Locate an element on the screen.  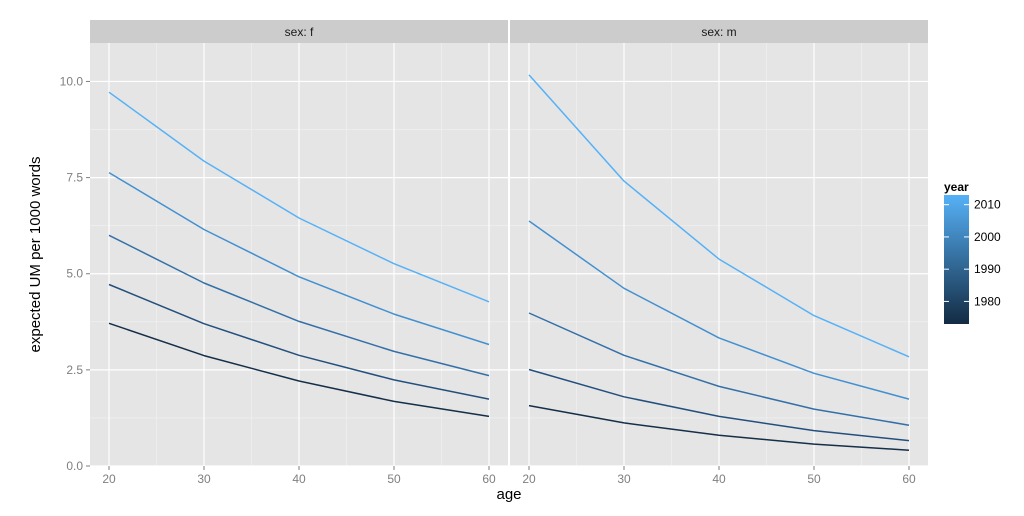
y-axis-title: expected UM per 1000 words is located at coordinates (35, 255).